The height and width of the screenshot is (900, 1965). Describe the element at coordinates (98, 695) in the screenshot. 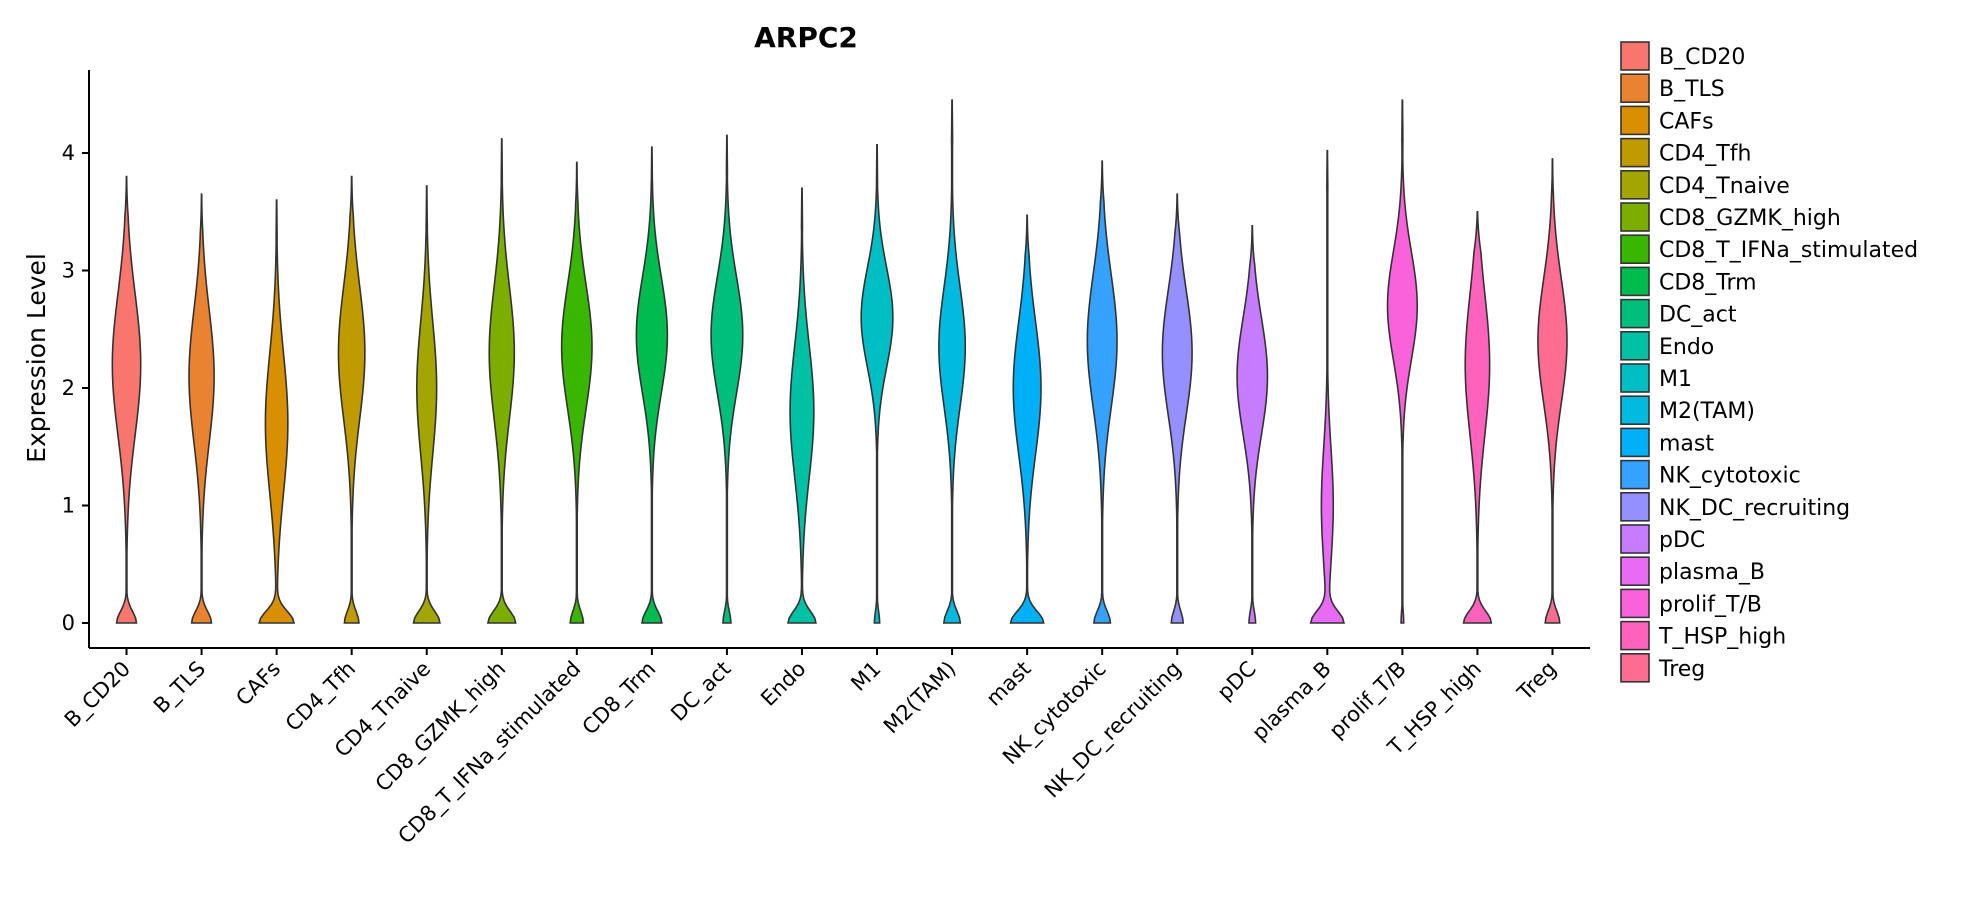

I see `x-tick-label-b-cd20: B_CD20` at that location.